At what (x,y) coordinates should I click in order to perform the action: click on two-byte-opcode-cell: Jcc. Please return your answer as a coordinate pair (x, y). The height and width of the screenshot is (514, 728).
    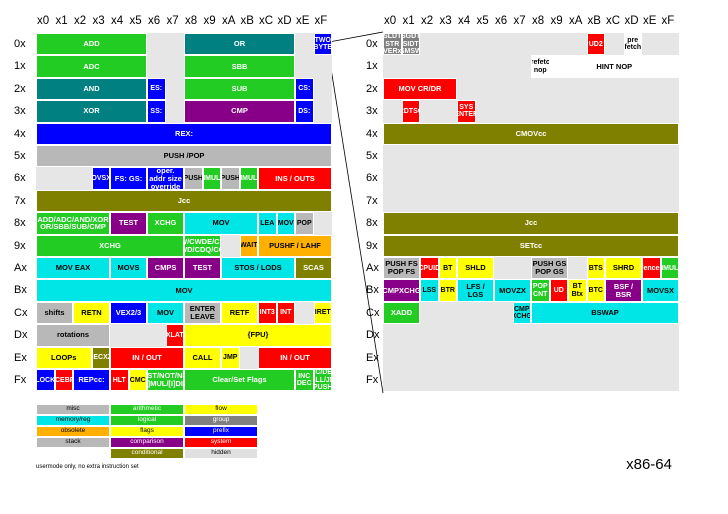
    Looking at the image, I should click on (531, 223).